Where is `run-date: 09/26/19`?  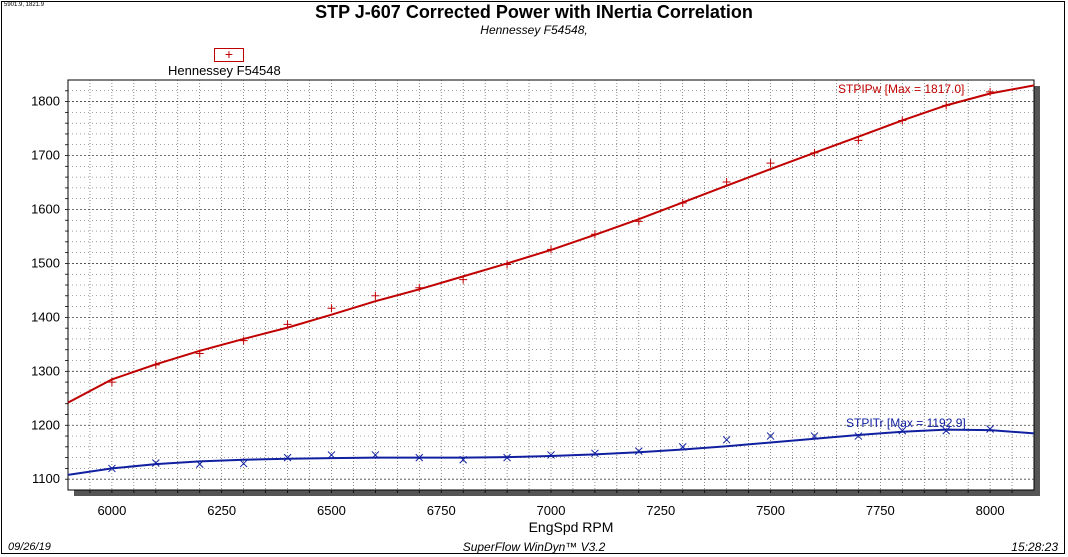
run-date: 09/26/19 is located at coordinates (29, 547).